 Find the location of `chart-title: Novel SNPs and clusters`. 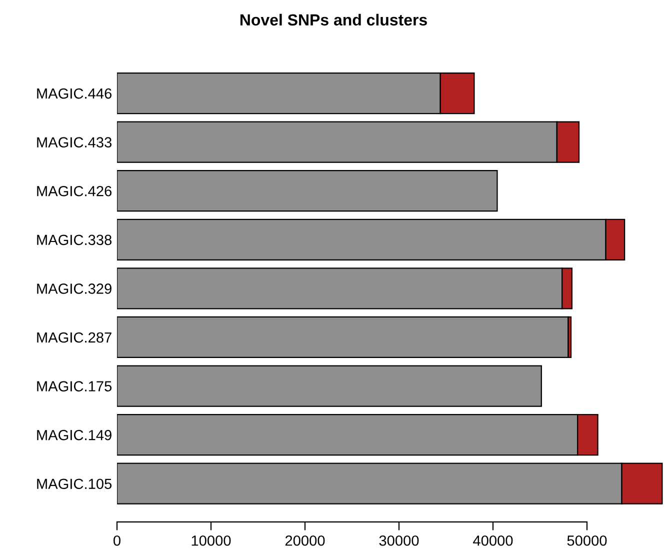

chart-title: Novel SNPs and clusters is located at coordinates (333, 20).